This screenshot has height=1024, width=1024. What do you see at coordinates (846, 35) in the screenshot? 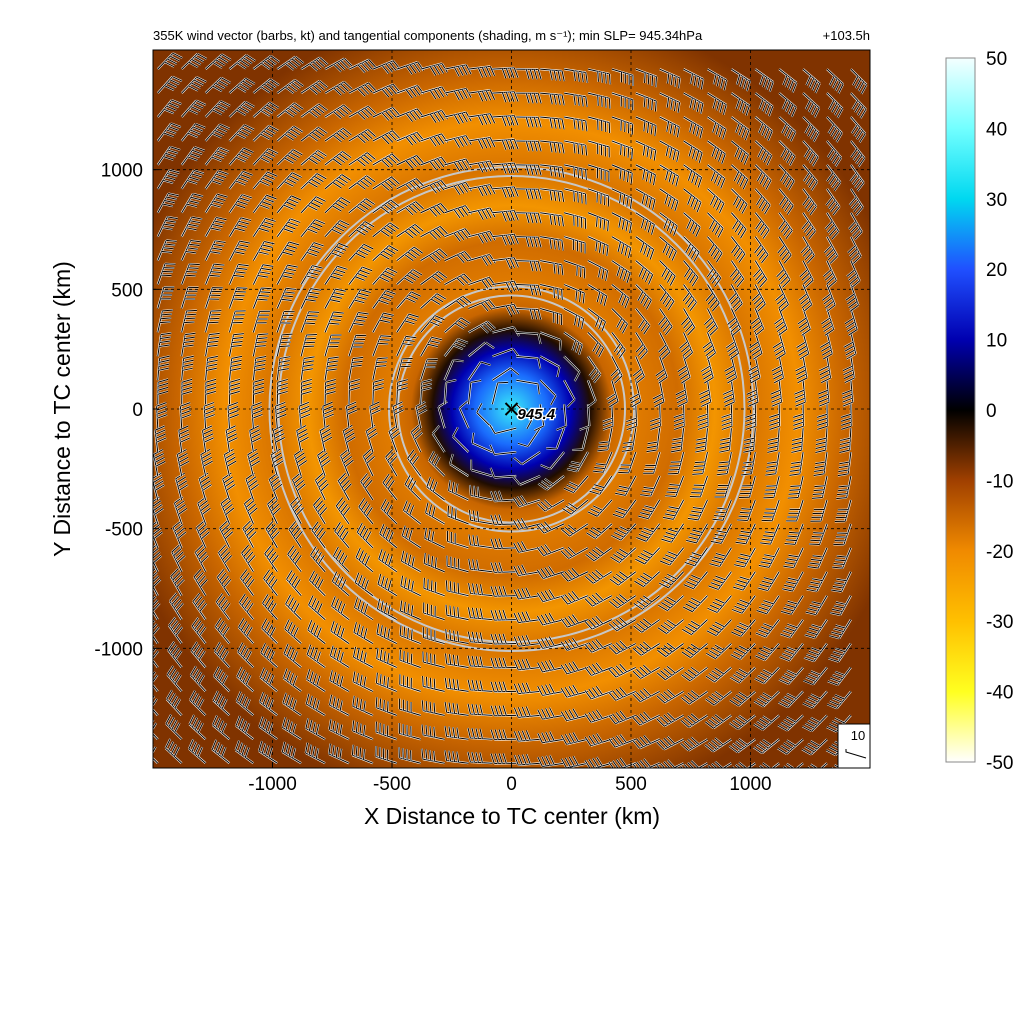
I see `time-label: +103.5h` at bounding box center [846, 35].